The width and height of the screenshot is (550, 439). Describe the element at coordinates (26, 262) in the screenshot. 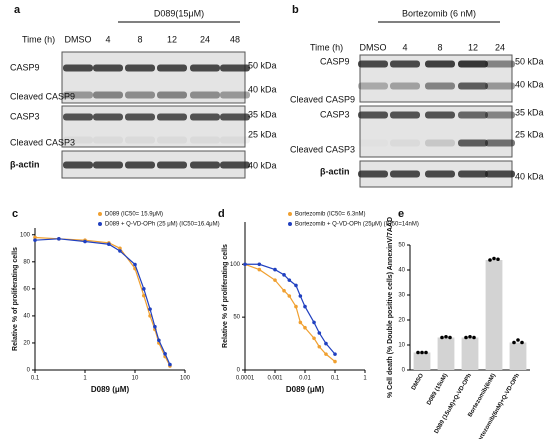

I see `y-tick-label: 80` at that location.